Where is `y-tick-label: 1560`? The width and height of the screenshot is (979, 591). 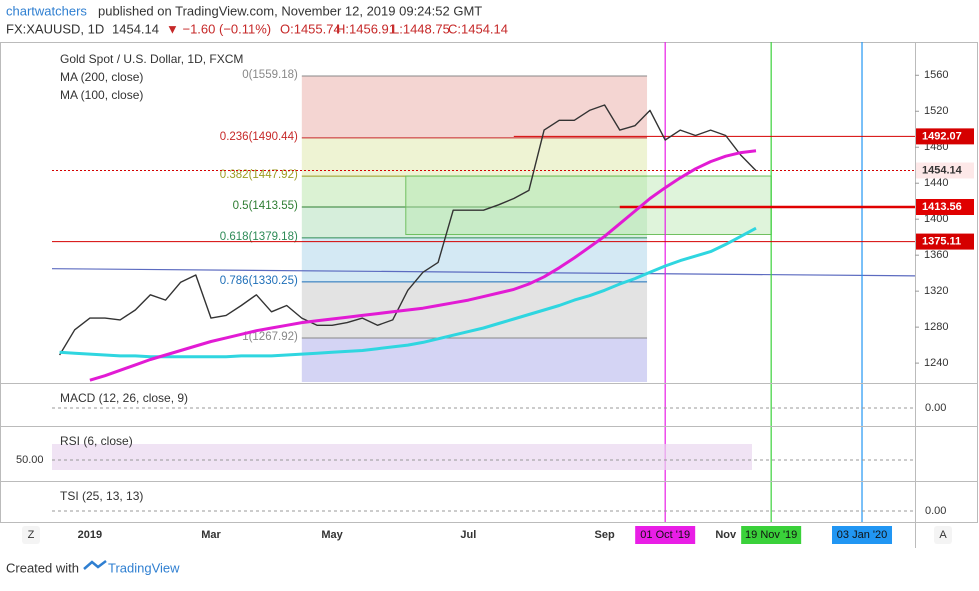
y-tick-label: 1560 is located at coordinates (936, 75).